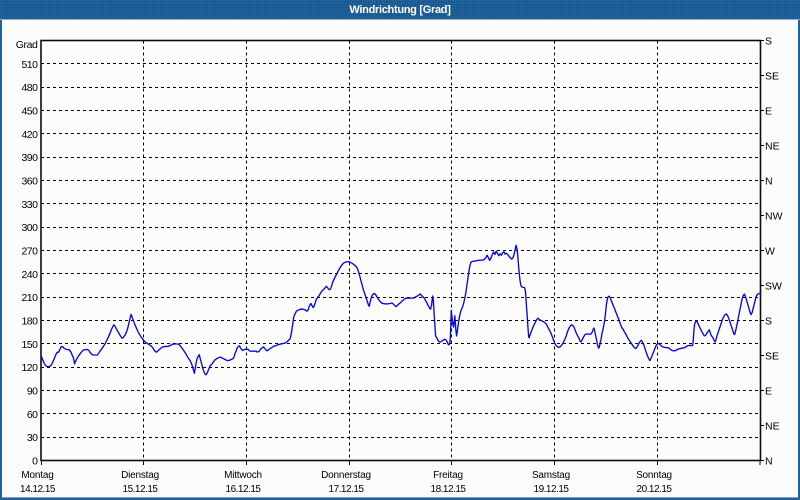  I want to click on svg-text: NW, so click(774, 217).